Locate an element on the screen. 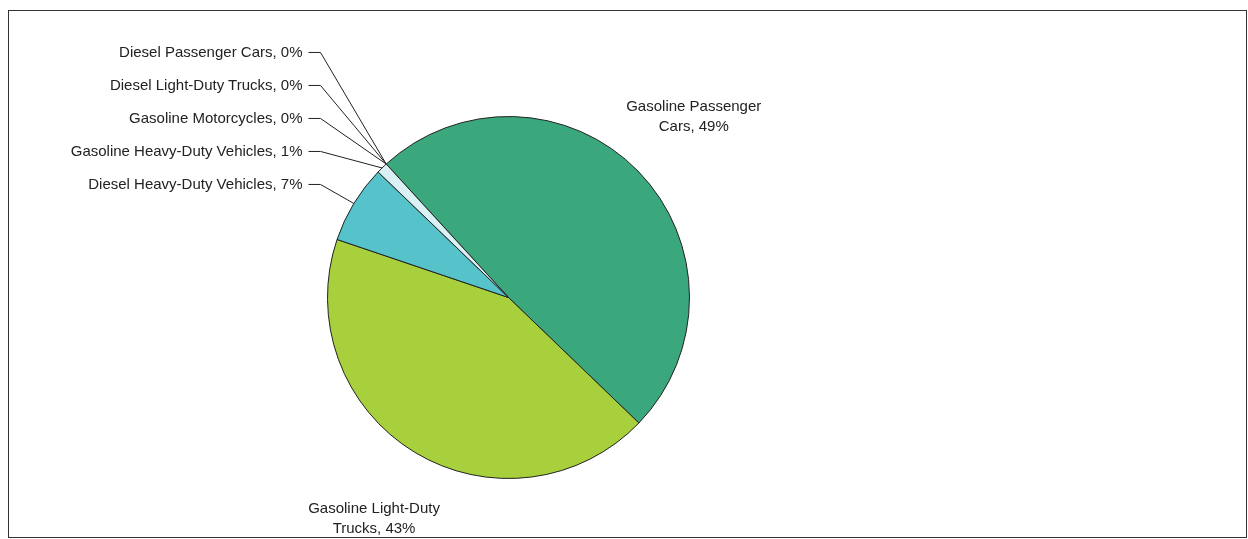  slice-label: Diesel Heavy-Duty Vehicles, 7% is located at coordinates (195, 183).